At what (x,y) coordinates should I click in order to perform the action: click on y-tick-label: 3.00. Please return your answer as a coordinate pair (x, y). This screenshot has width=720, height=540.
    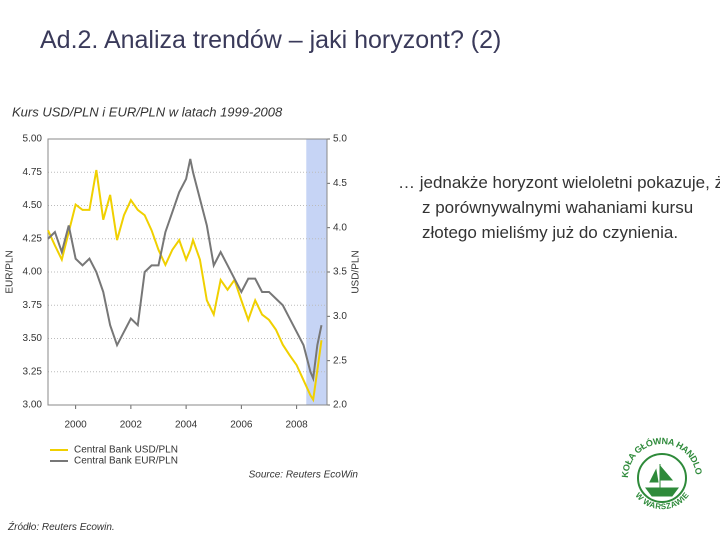
    Looking at the image, I should click on (33, 405).